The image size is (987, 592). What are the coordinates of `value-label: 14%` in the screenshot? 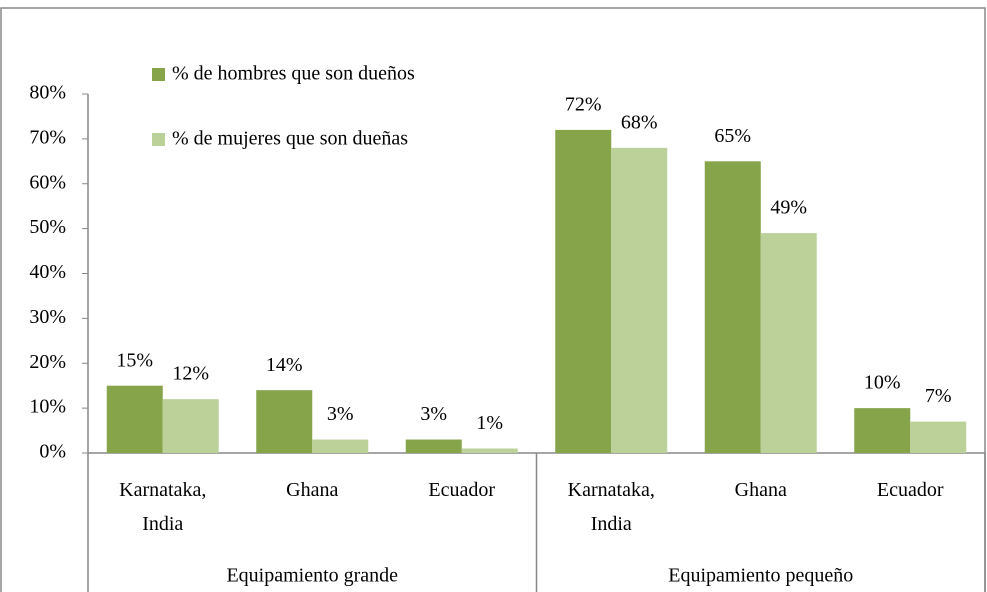 It's located at (284, 365).